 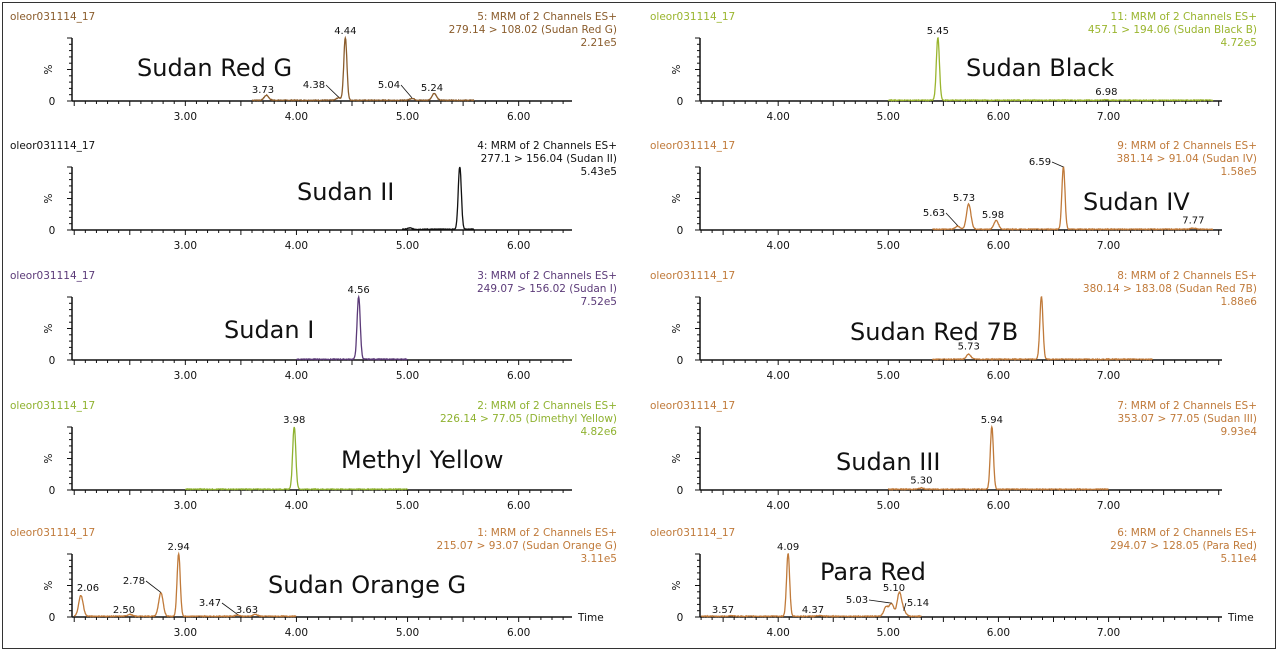 What do you see at coordinates (1238, 43) in the screenshot?
I see `channel-header-line: 4.72e5` at bounding box center [1238, 43].